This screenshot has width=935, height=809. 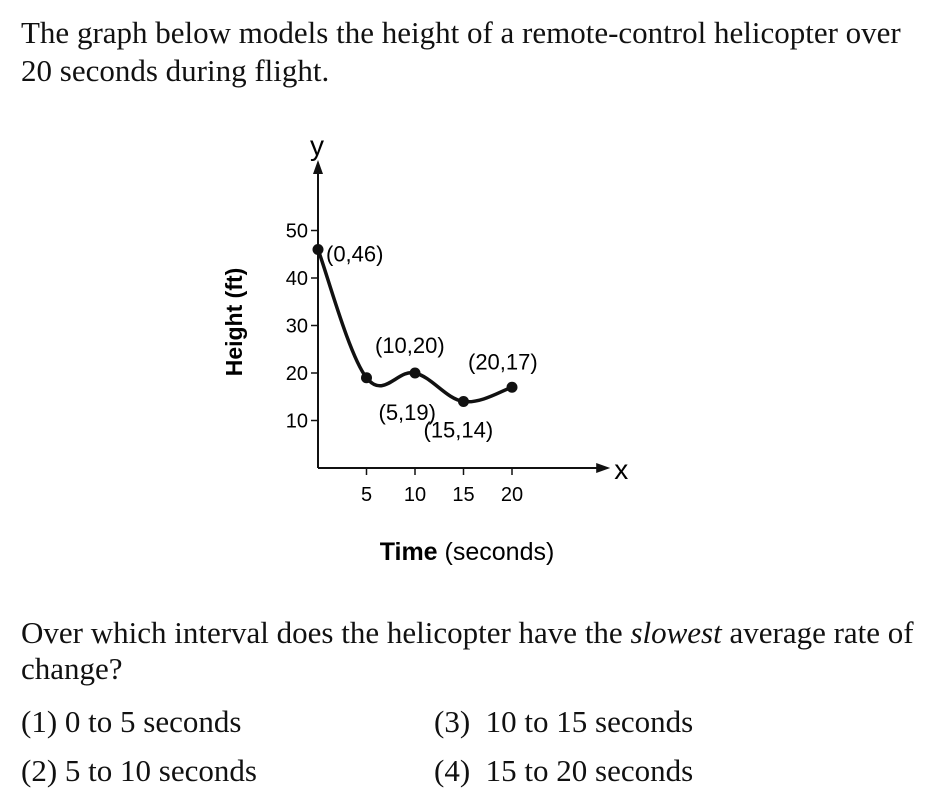 What do you see at coordinates (318, 167) in the screenshot?
I see `y-axis-arrow` at bounding box center [318, 167].